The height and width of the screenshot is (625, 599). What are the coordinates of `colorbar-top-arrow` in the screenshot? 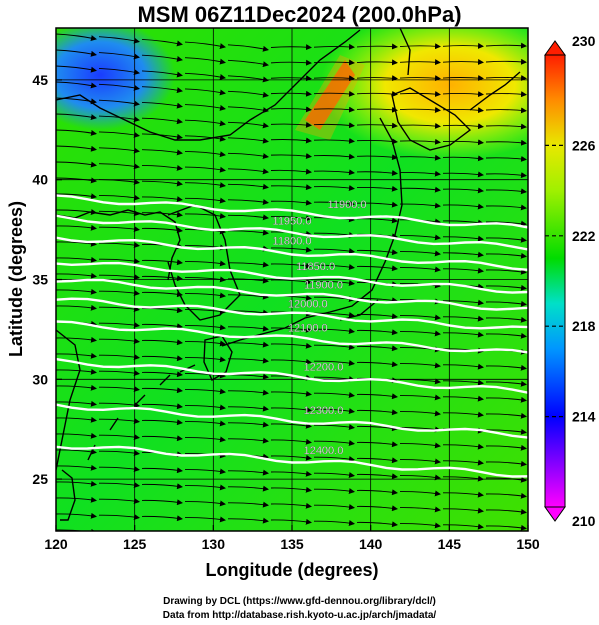 It's located at (555, 48).